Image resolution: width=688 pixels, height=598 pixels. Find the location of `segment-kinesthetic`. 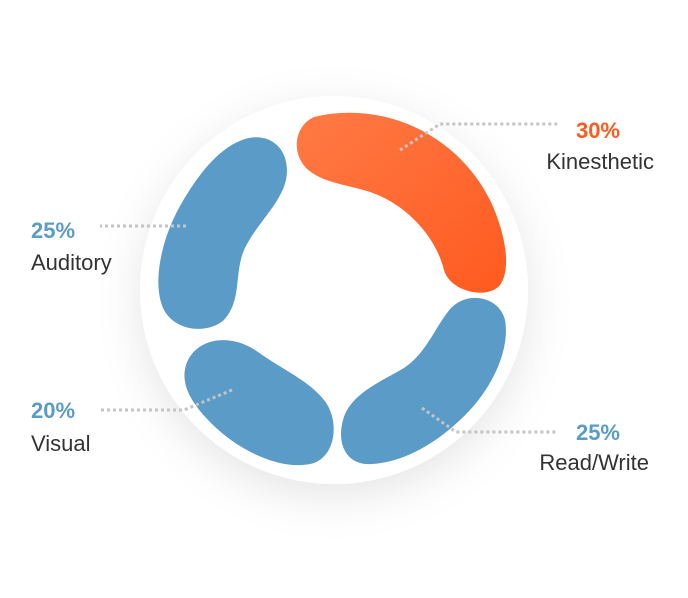

segment-kinesthetic is located at coordinates (401, 202).